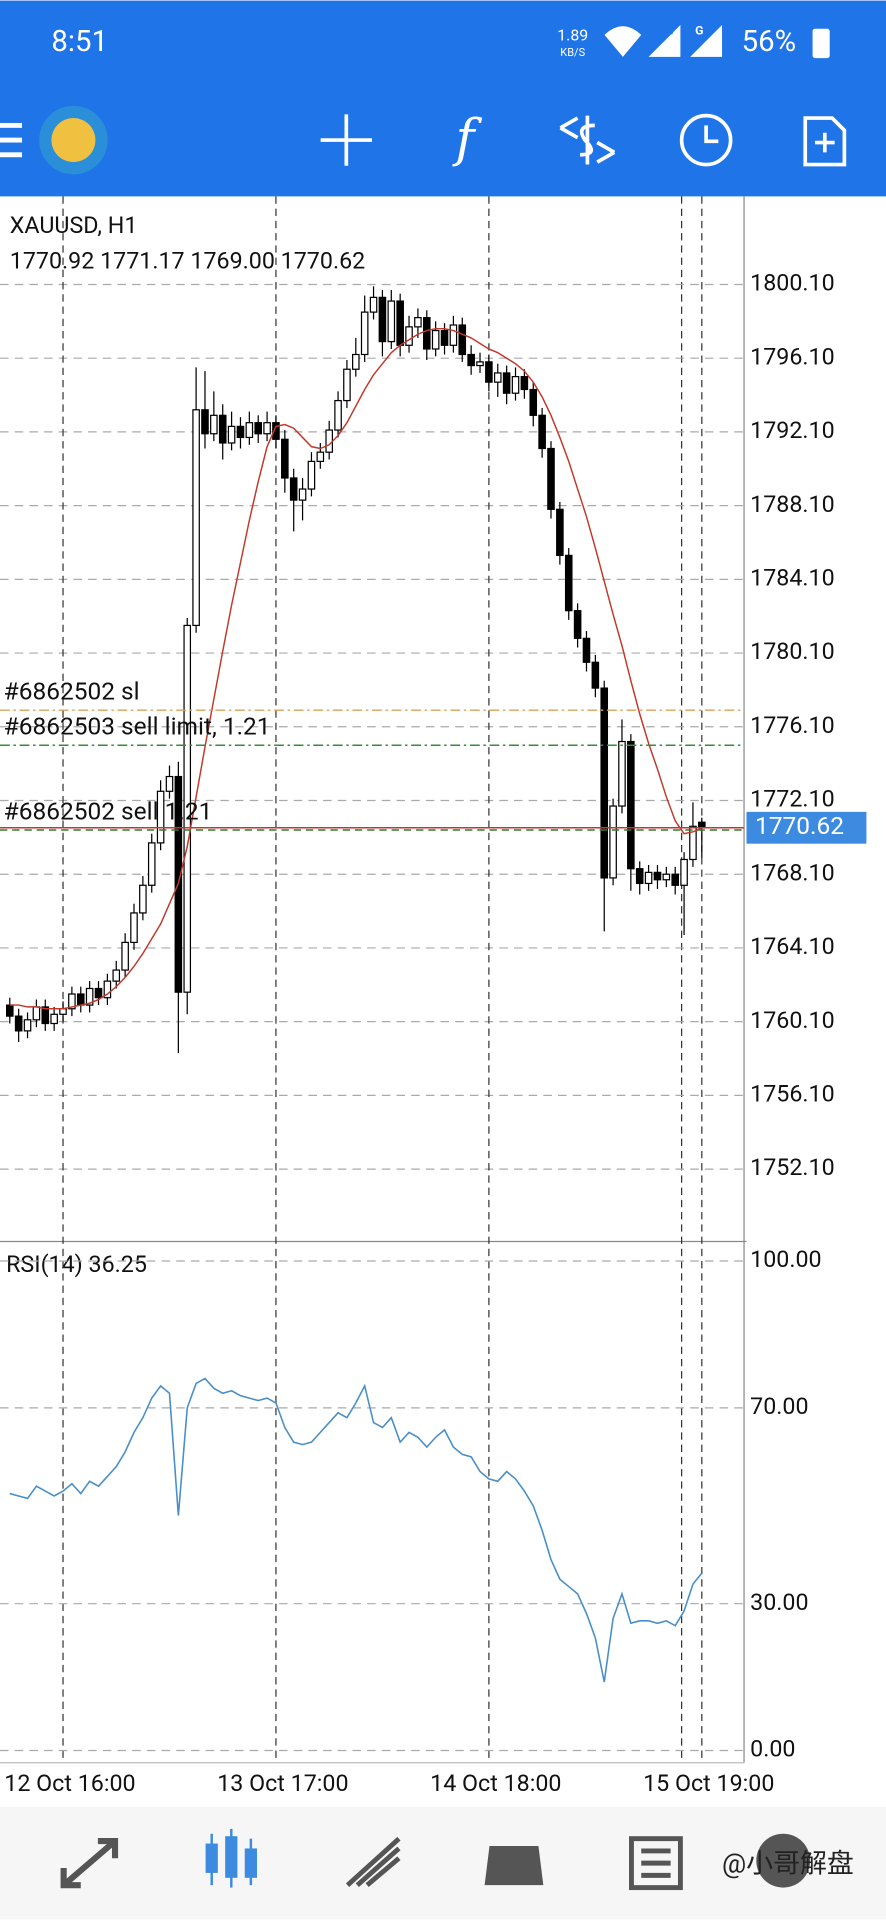  Describe the element at coordinates (346, 140) in the screenshot. I see `crosshair-button` at that location.